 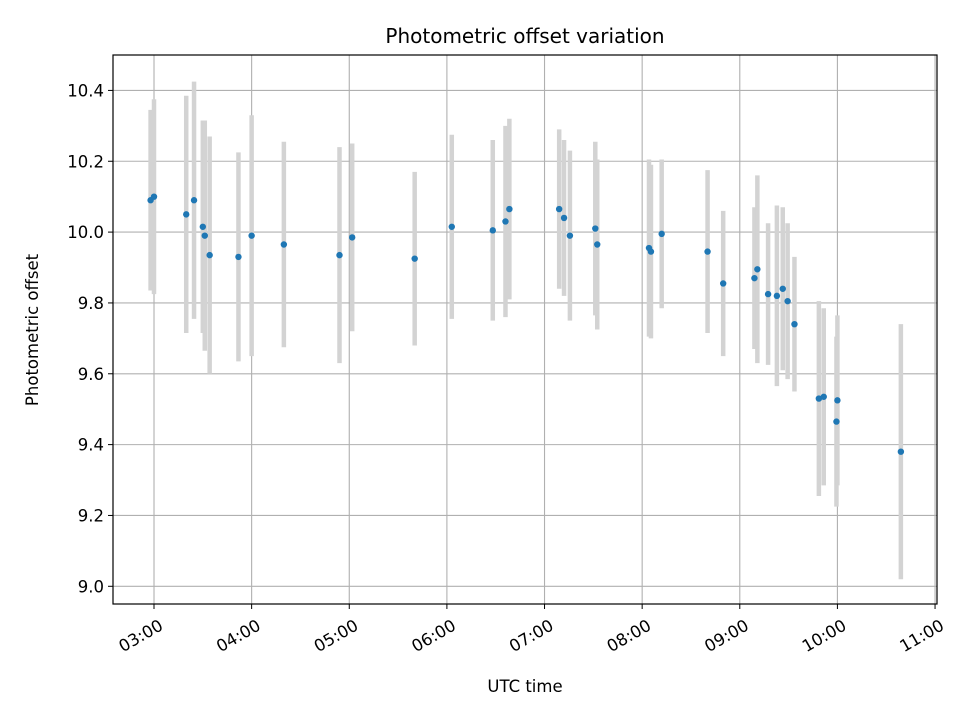 I want to click on y-tick-label: 9.8, so click(x=91, y=303).